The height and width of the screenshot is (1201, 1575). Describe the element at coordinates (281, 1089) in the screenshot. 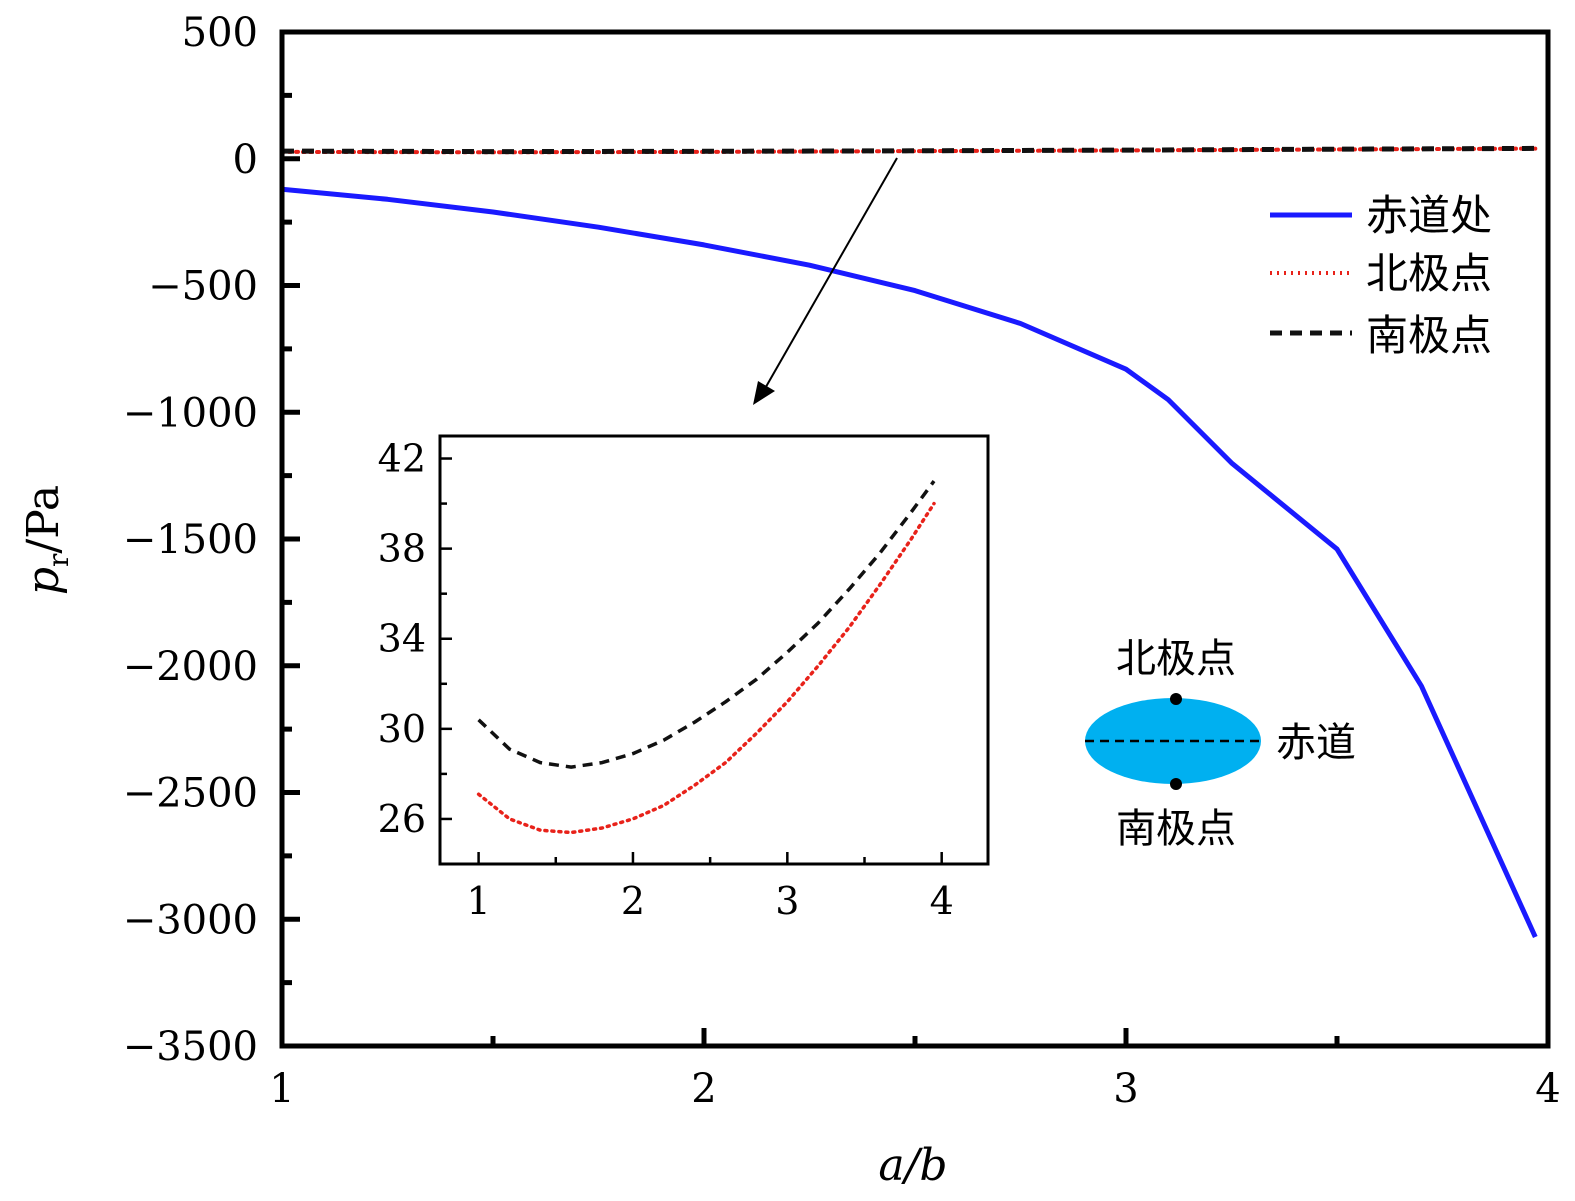

I see `main-xtick-label-0: 1` at that location.